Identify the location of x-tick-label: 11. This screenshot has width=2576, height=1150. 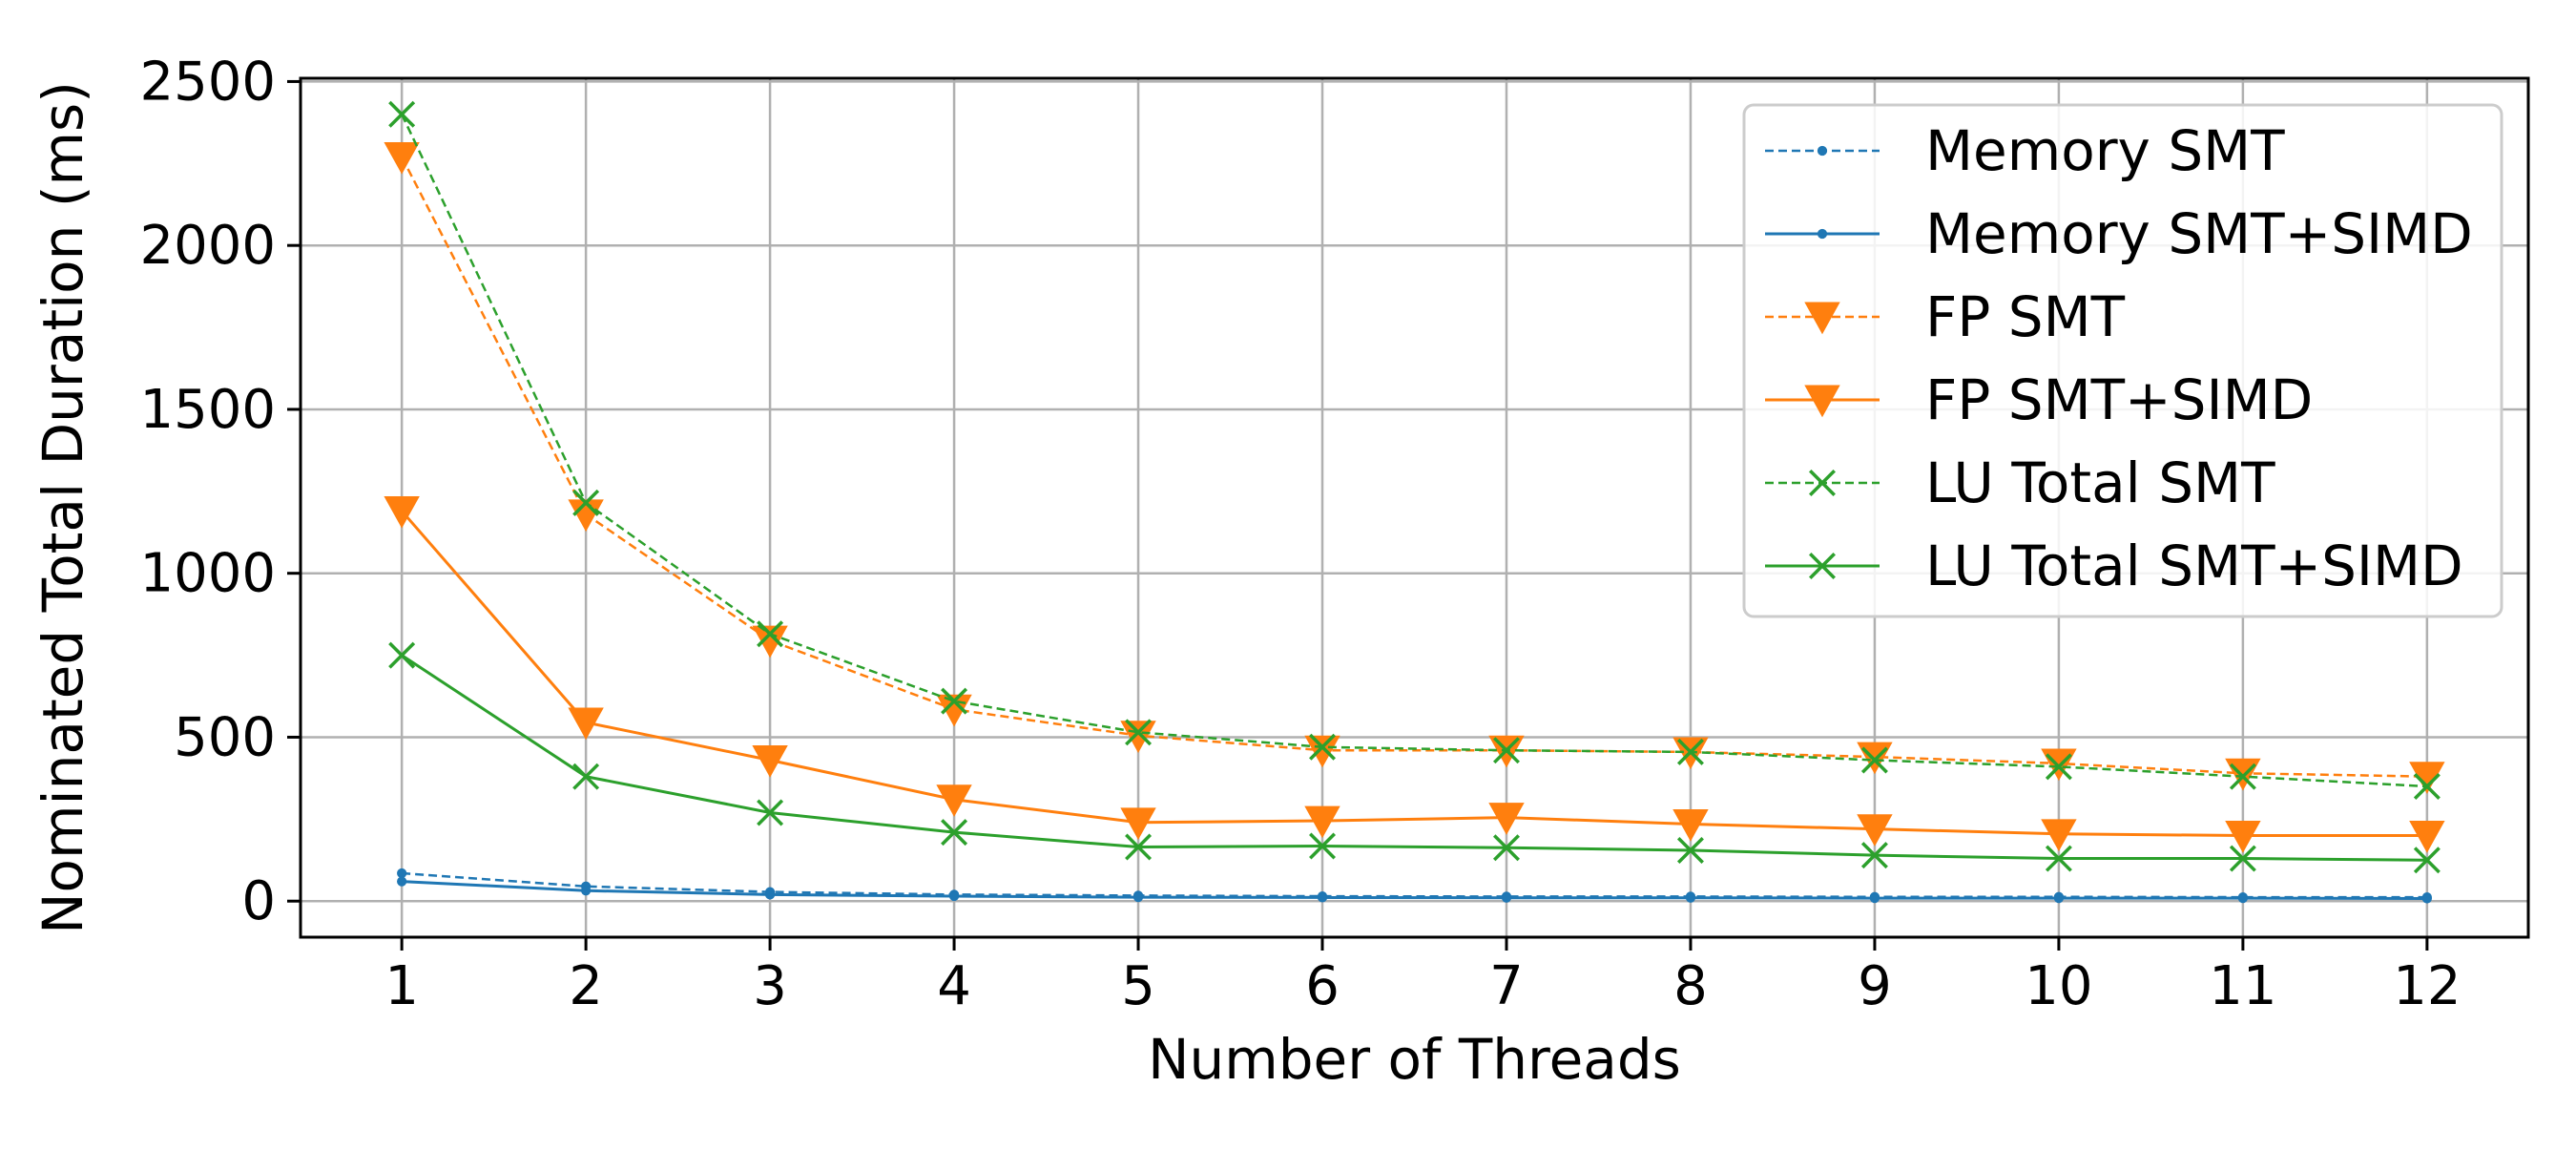
(2242, 986).